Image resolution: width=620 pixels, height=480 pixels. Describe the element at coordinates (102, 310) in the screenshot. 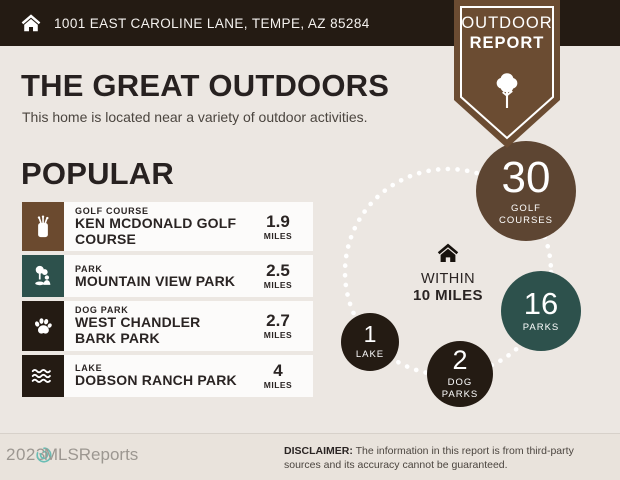

I see `item-category: DOG PARK` at that location.